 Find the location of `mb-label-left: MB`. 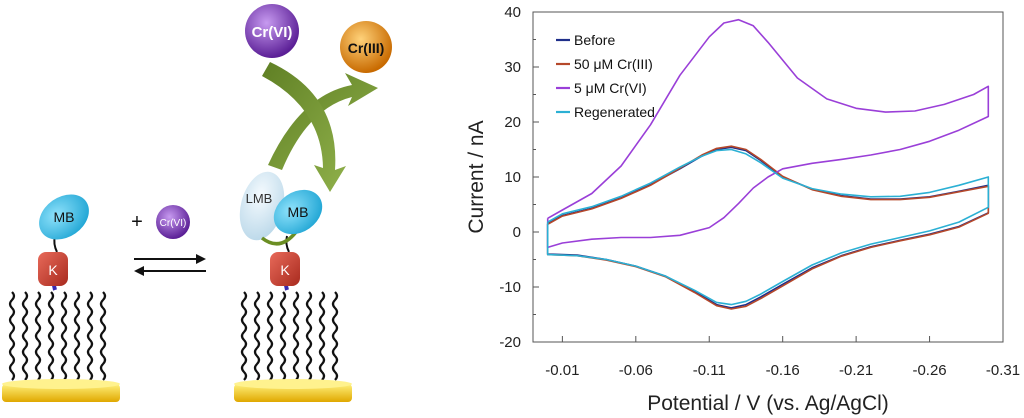

mb-label-left: MB is located at coordinates (64, 217).